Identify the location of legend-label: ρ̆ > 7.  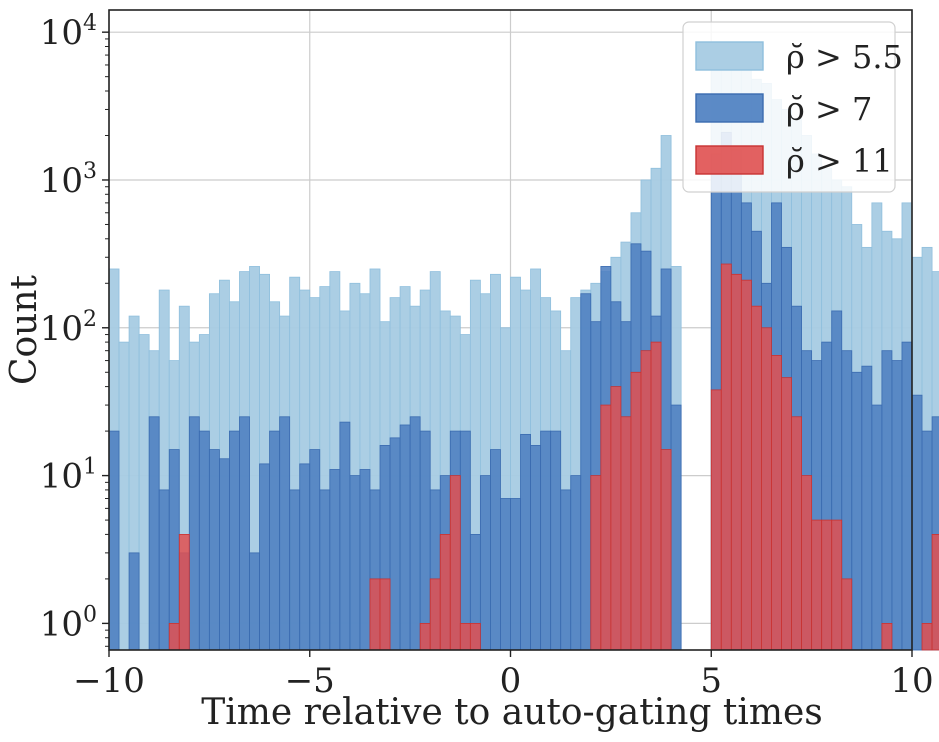
(829, 109).